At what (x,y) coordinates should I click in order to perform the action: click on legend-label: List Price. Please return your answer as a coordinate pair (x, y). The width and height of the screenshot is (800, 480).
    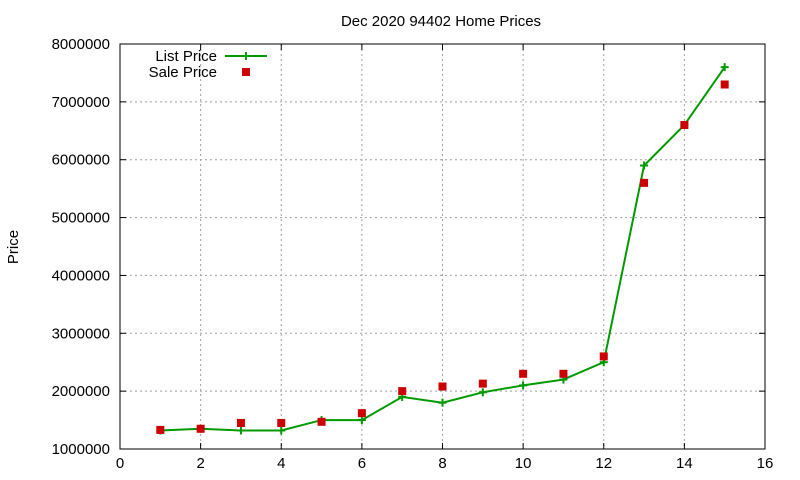
    Looking at the image, I should click on (186, 56).